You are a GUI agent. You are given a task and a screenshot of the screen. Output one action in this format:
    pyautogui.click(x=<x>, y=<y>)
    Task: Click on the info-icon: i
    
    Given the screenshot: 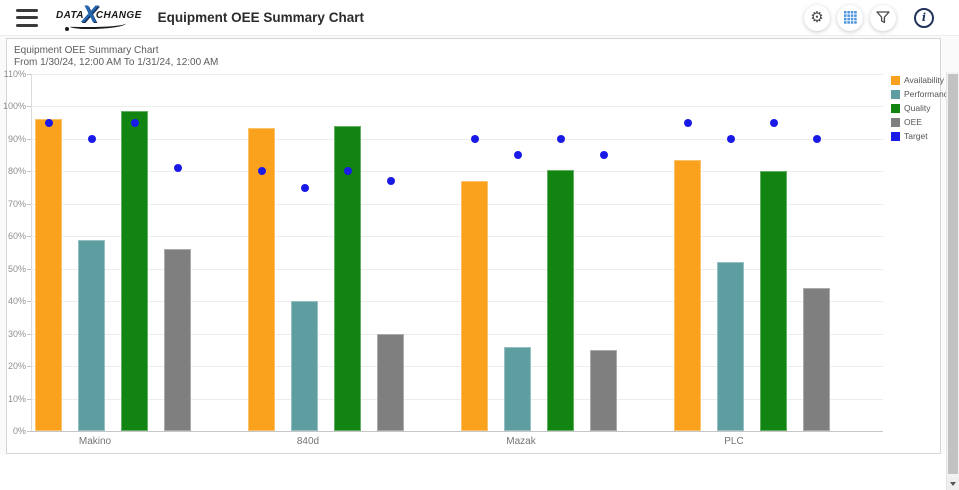 What is the action you would take?
    pyautogui.click(x=924, y=17)
    